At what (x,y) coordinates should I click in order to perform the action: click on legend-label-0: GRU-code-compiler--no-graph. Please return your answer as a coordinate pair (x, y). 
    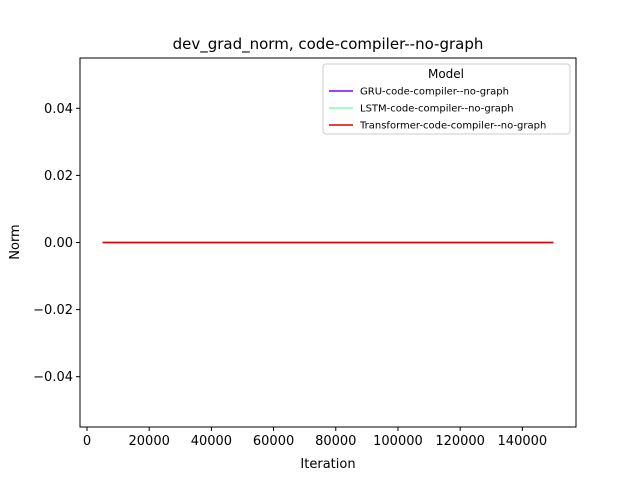
    Looking at the image, I should click on (434, 92).